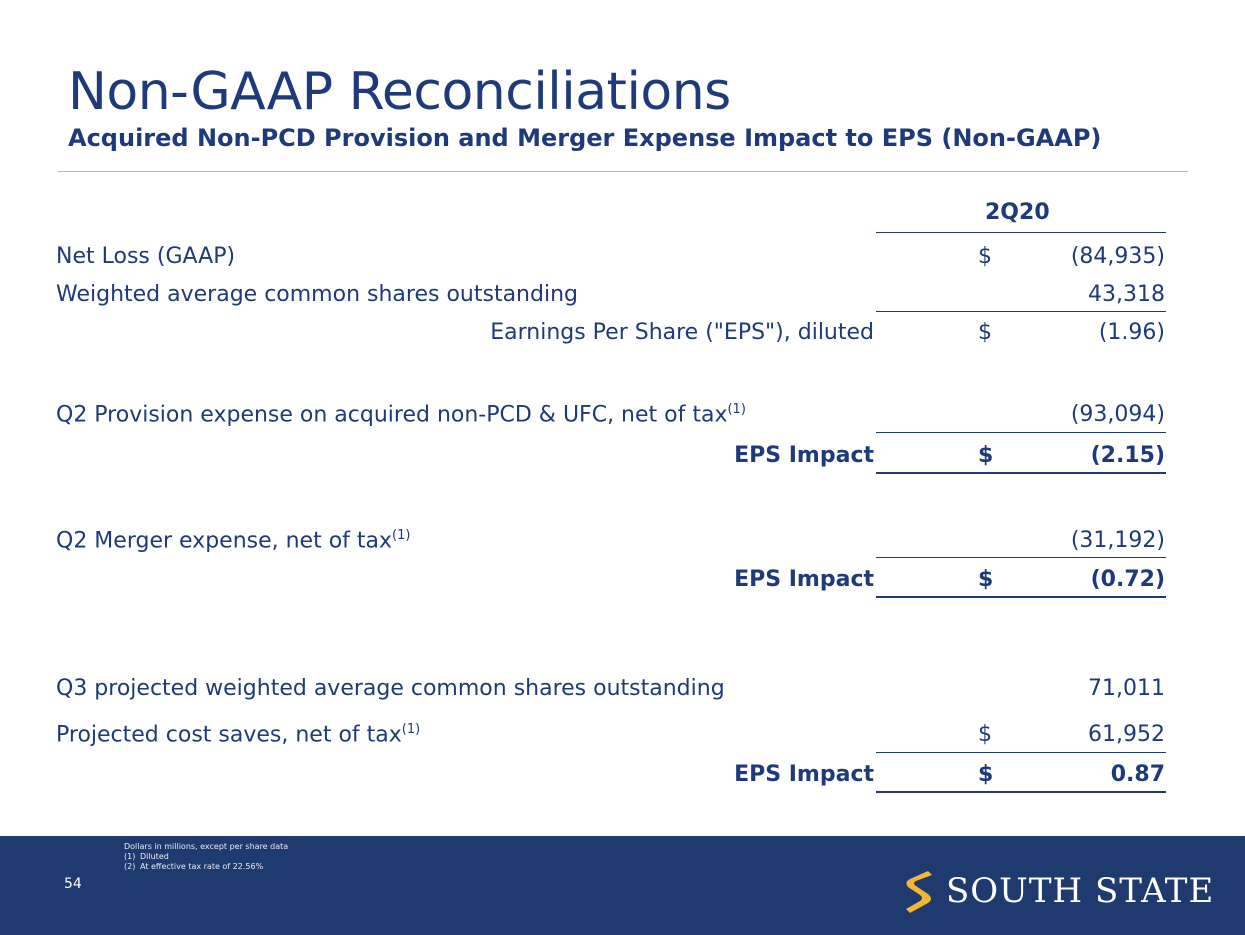 Image resolution: width=1245 pixels, height=935 pixels. Describe the element at coordinates (1021, 557) in the screenshot. I see `q2-merger-rule` at that location.